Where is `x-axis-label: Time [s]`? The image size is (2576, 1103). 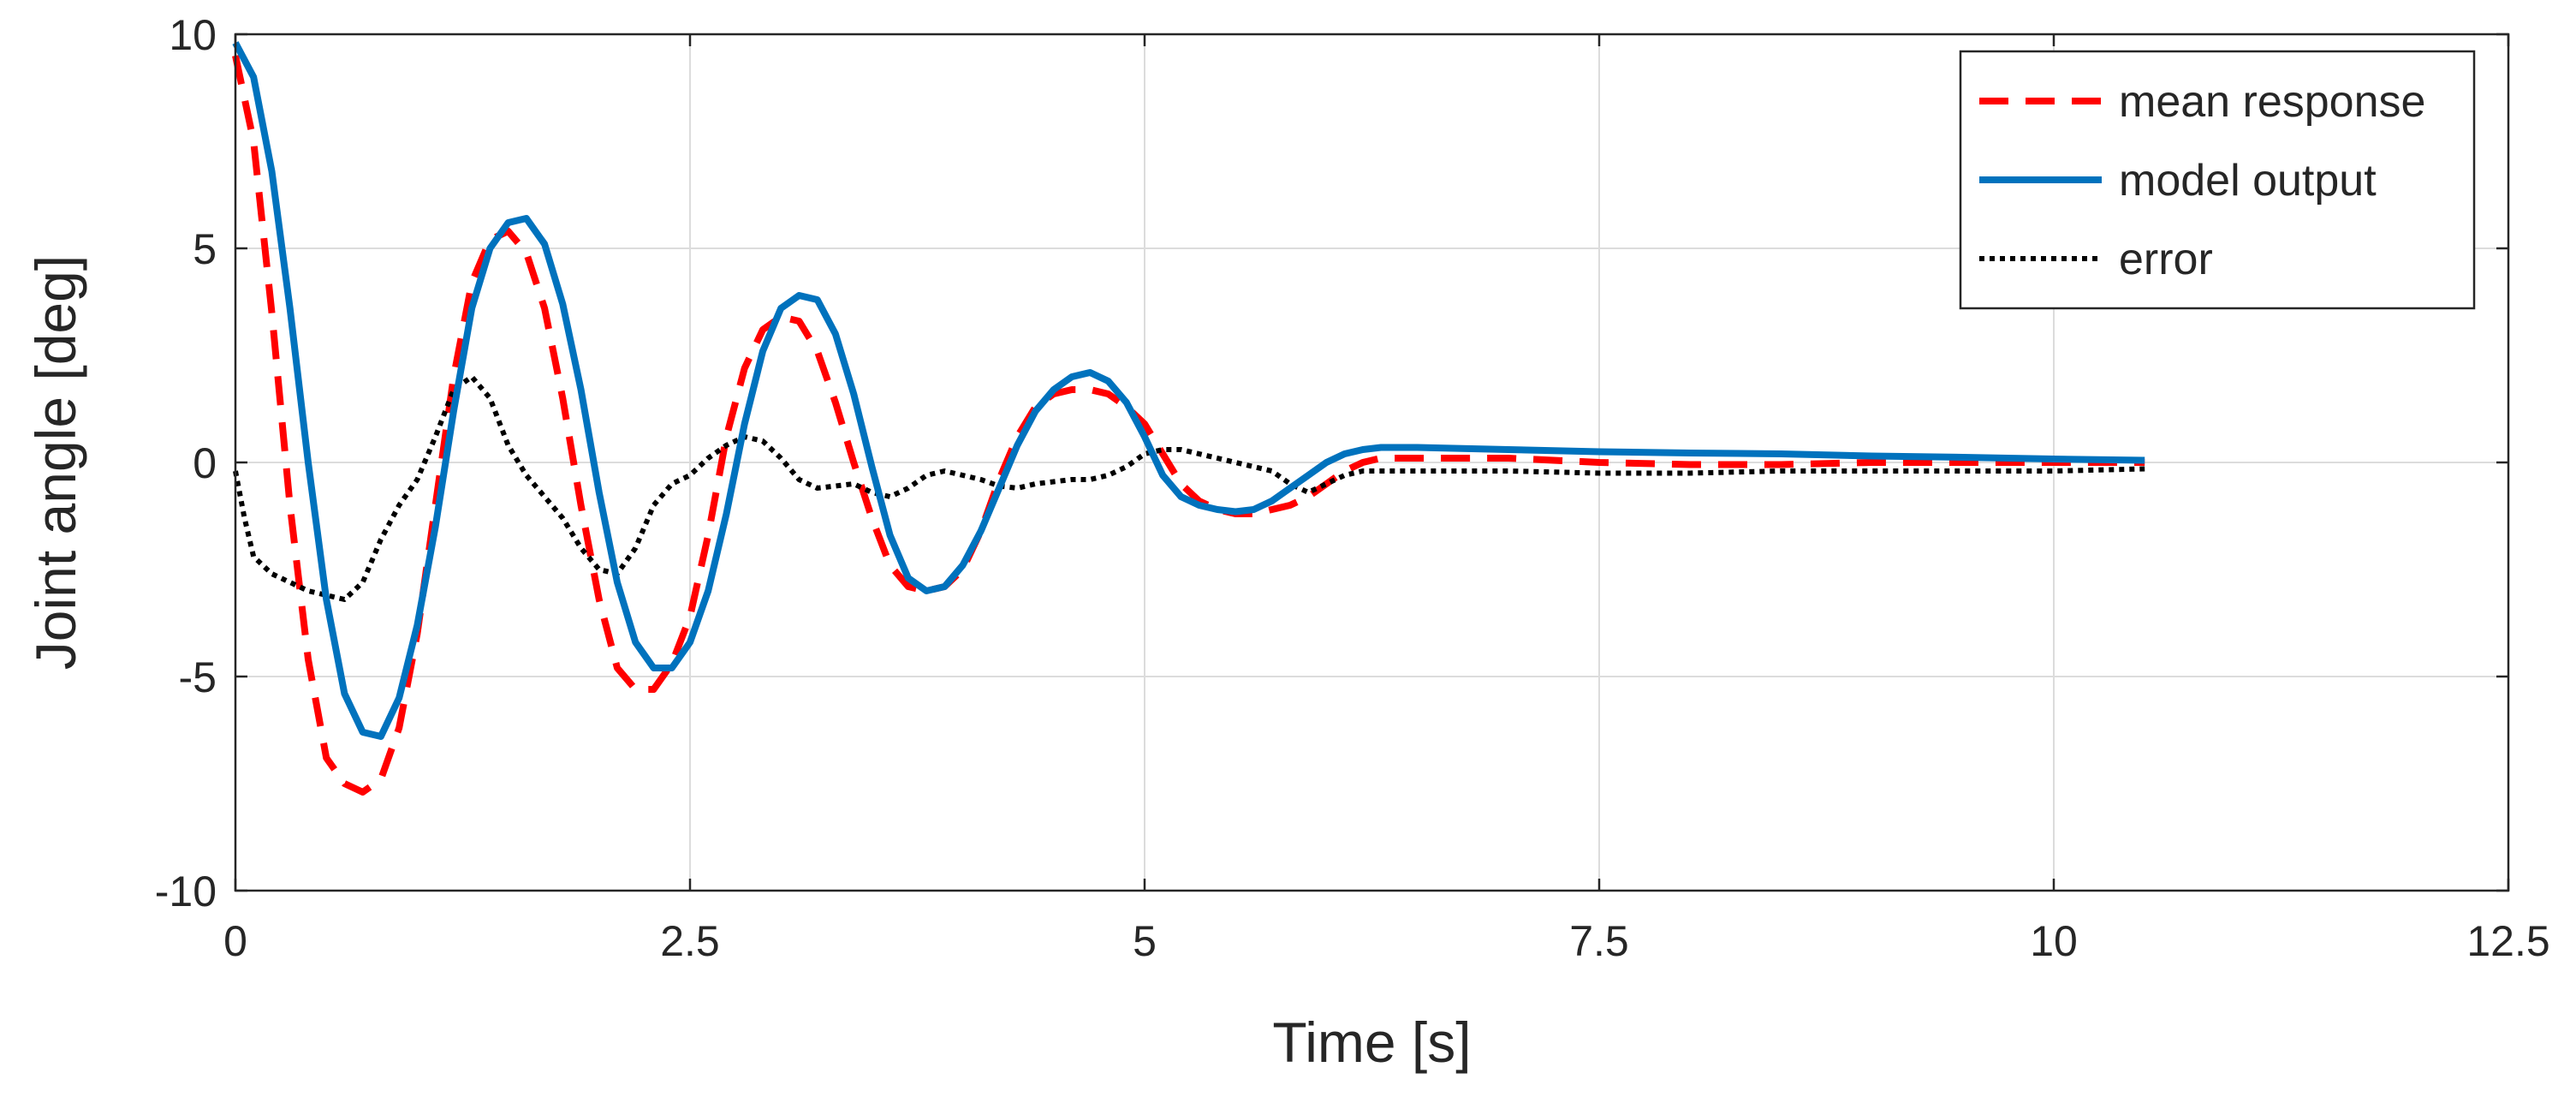
x-axis-label: Time [s] is located at coordinates (1372, 1042).